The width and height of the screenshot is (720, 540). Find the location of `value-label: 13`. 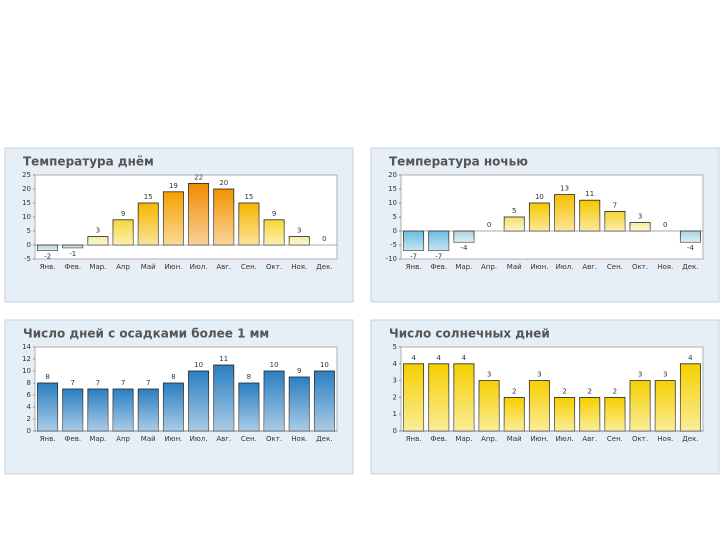

value-label: 13 is located at coordinates (564, 189).